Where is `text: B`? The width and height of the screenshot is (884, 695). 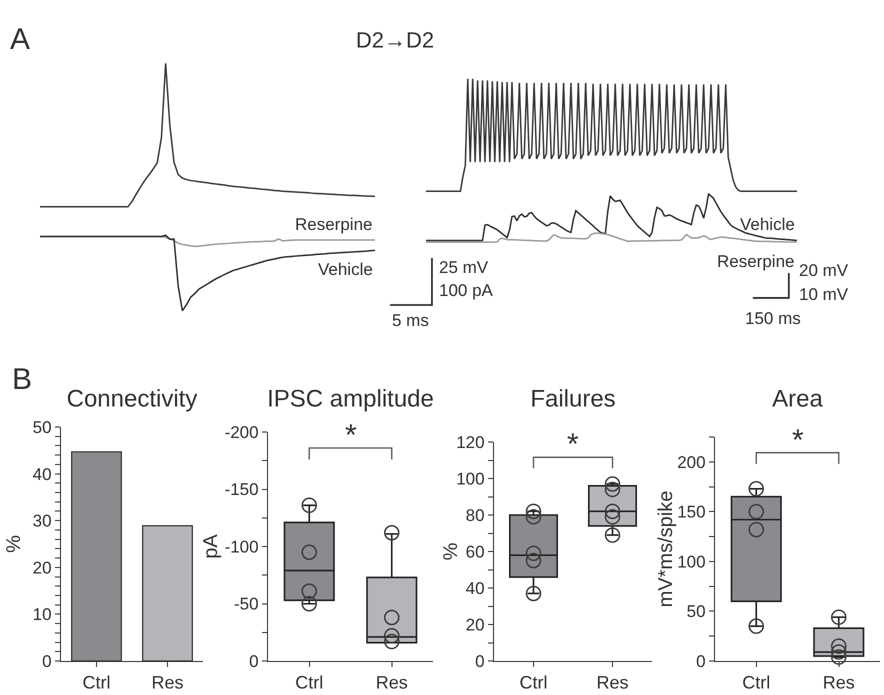 text: B is located at coordinates (22, 379).